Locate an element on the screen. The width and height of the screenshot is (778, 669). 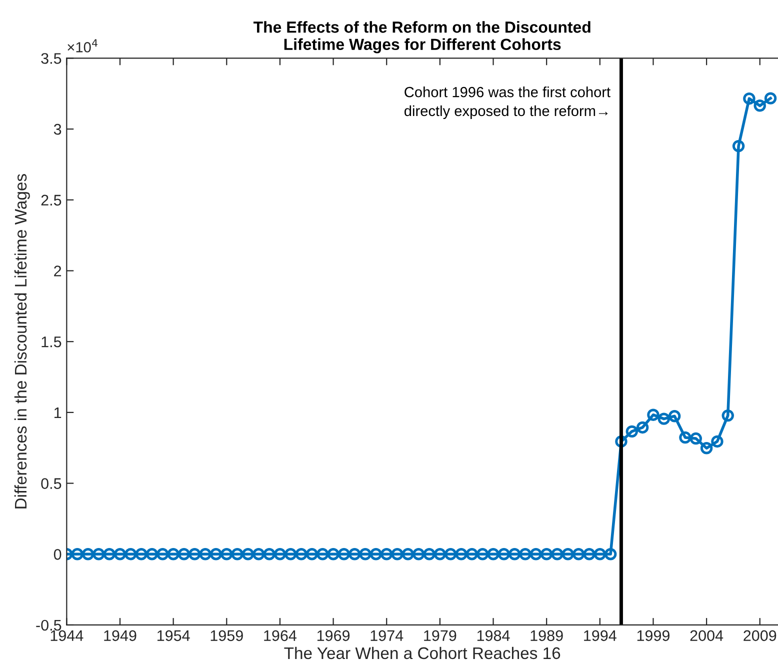
chart-title: The Effects of the Reform on the Discounted Lifetime Wages for Different Cohorts is located at coordinates (421, 37).